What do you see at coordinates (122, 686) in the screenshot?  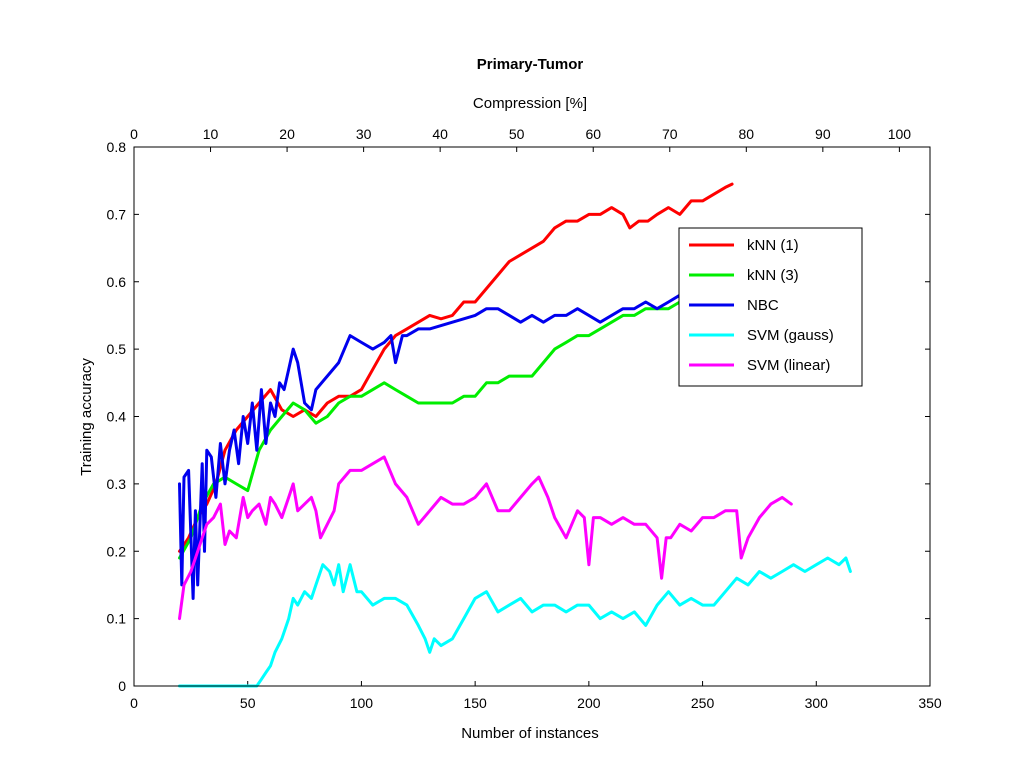 I see `y-tick-label: 0` at bounding box center [122, 686].